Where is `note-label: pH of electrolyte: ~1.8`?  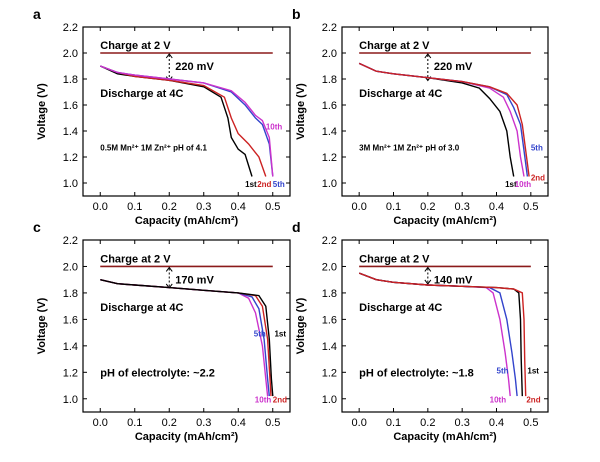 note-label: pH of electrolyte: ~1.8 is located at coordinates (416, 373).